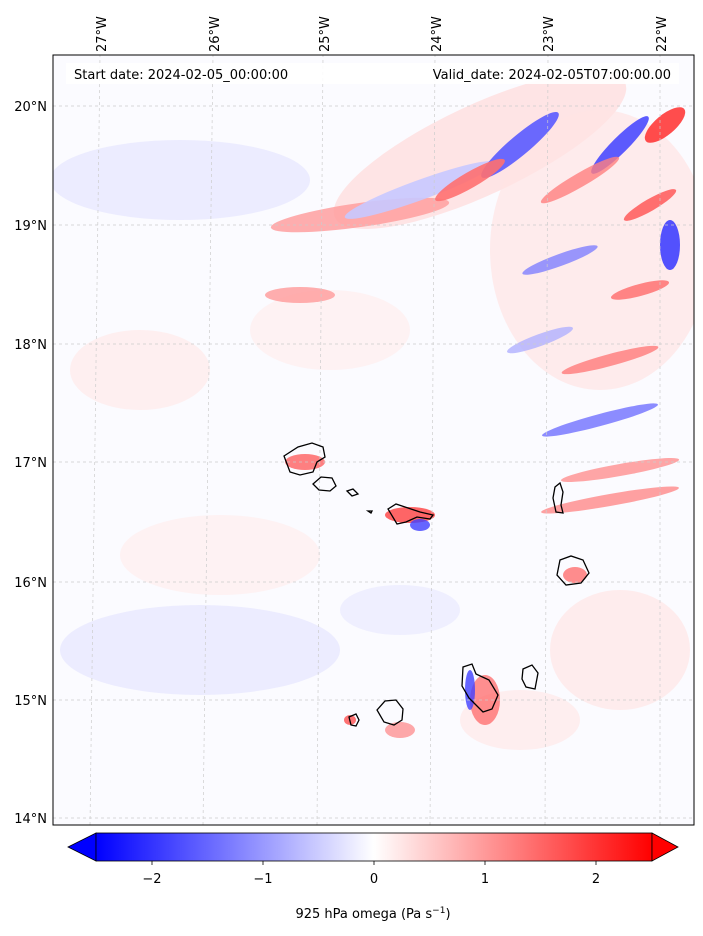 This screenshot has width=703, height=936. What do you see at coordinates (596, 879) in the screenshot?
I see `colorbar-tick-label: 2` at bounding box center [596, 879].